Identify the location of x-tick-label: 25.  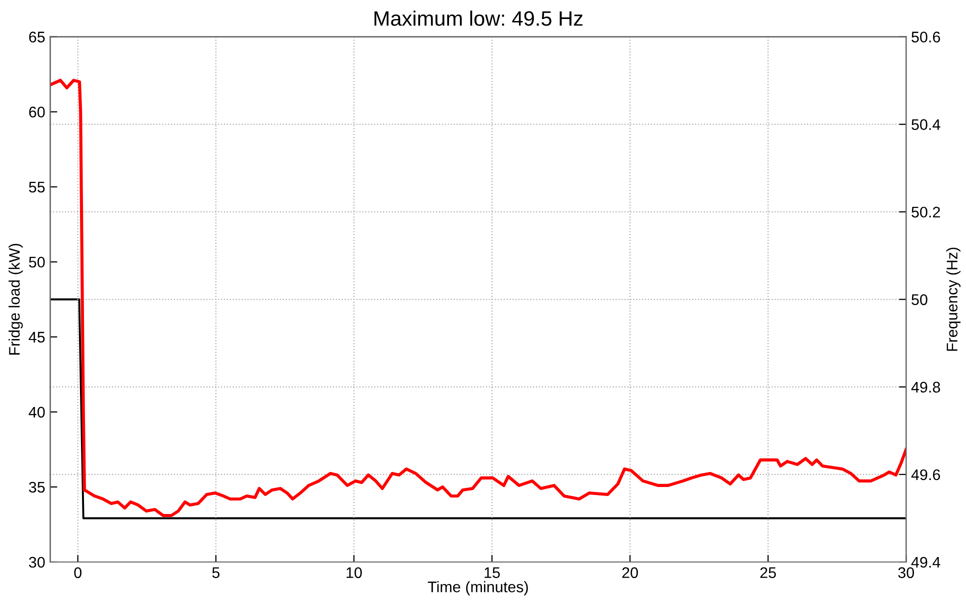
(768, 572).